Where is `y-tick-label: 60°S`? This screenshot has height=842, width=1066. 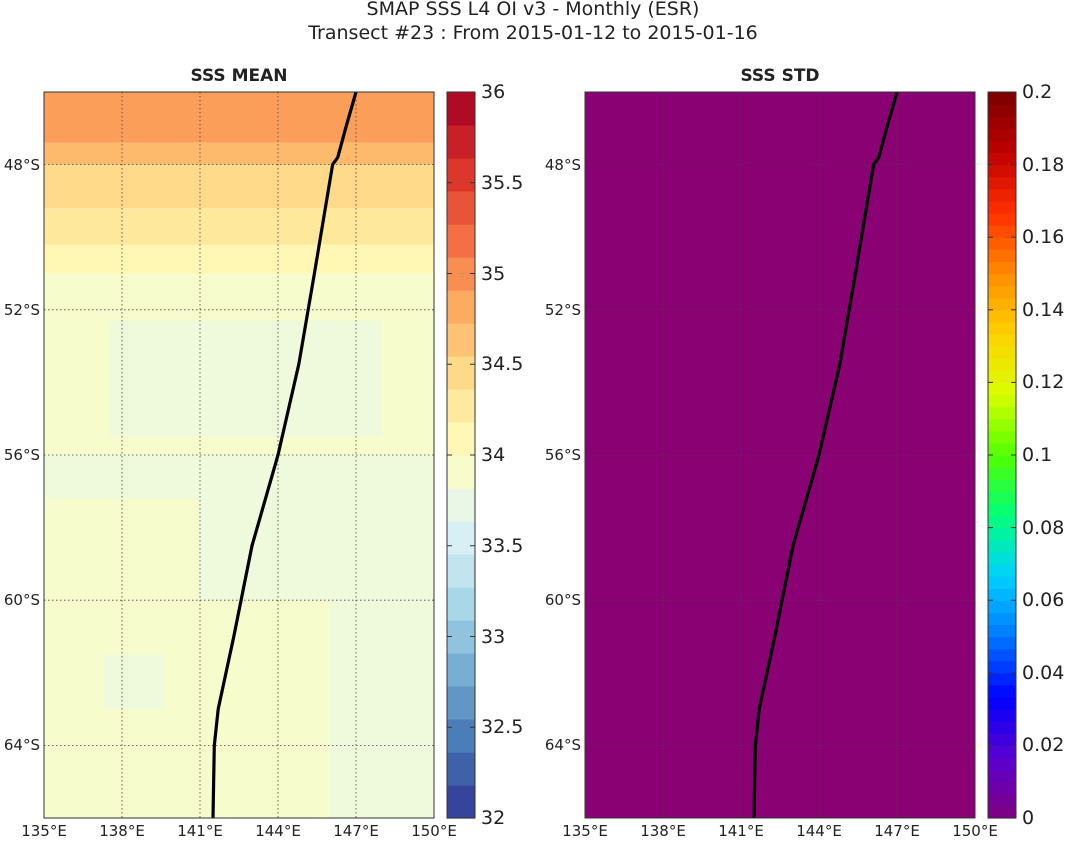
y-tick-label: 60°S is located at coordinates (21, 600).